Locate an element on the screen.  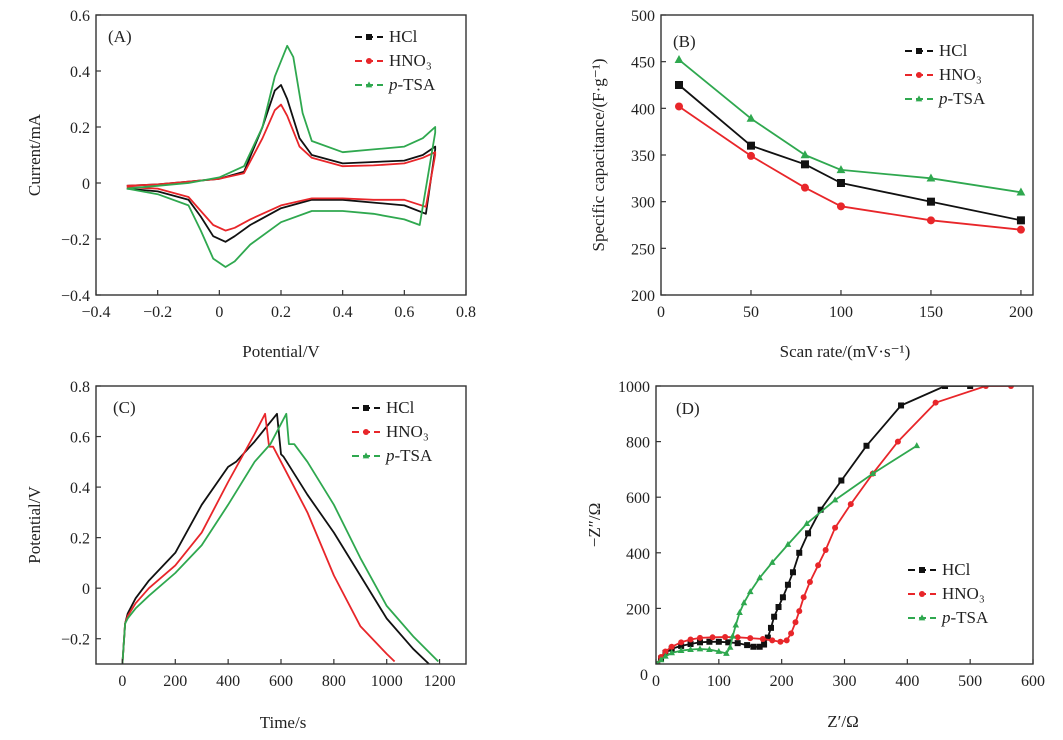
x-tick-label: 600 is located at coordinates (1033, 681).